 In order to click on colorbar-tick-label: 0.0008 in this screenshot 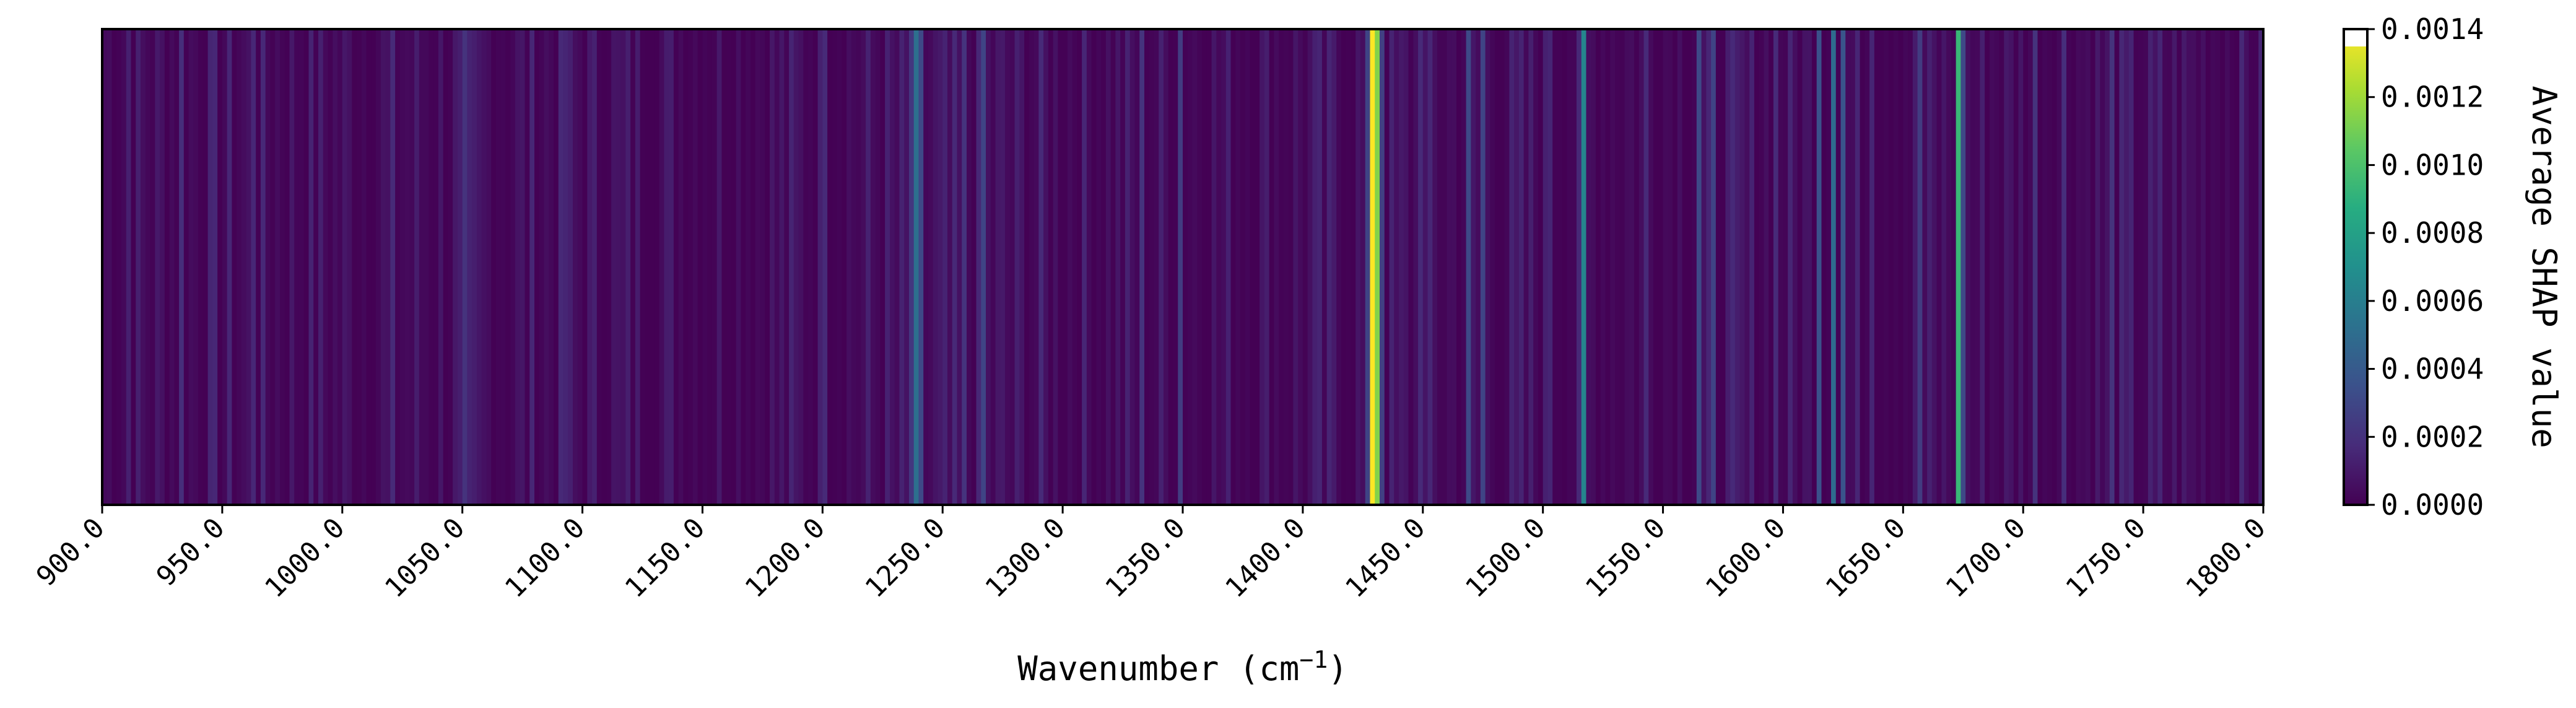, I will do `click(2432, 233)`.